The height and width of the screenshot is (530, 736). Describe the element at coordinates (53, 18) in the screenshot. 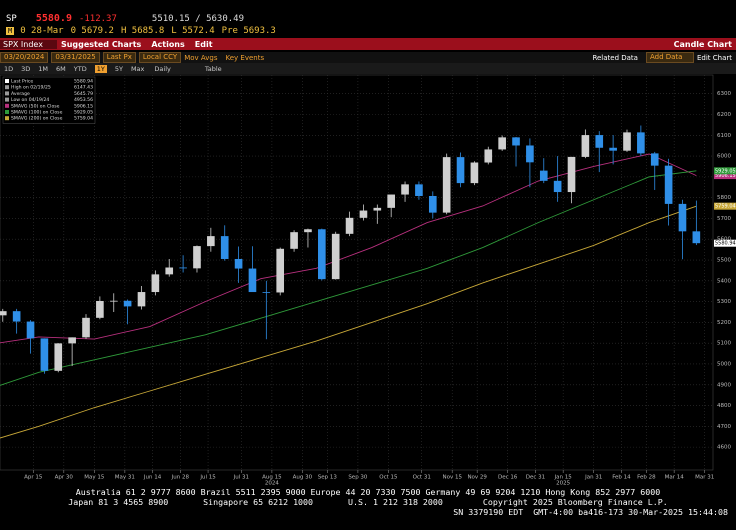

I see `last-price: 5580.9` at that location.